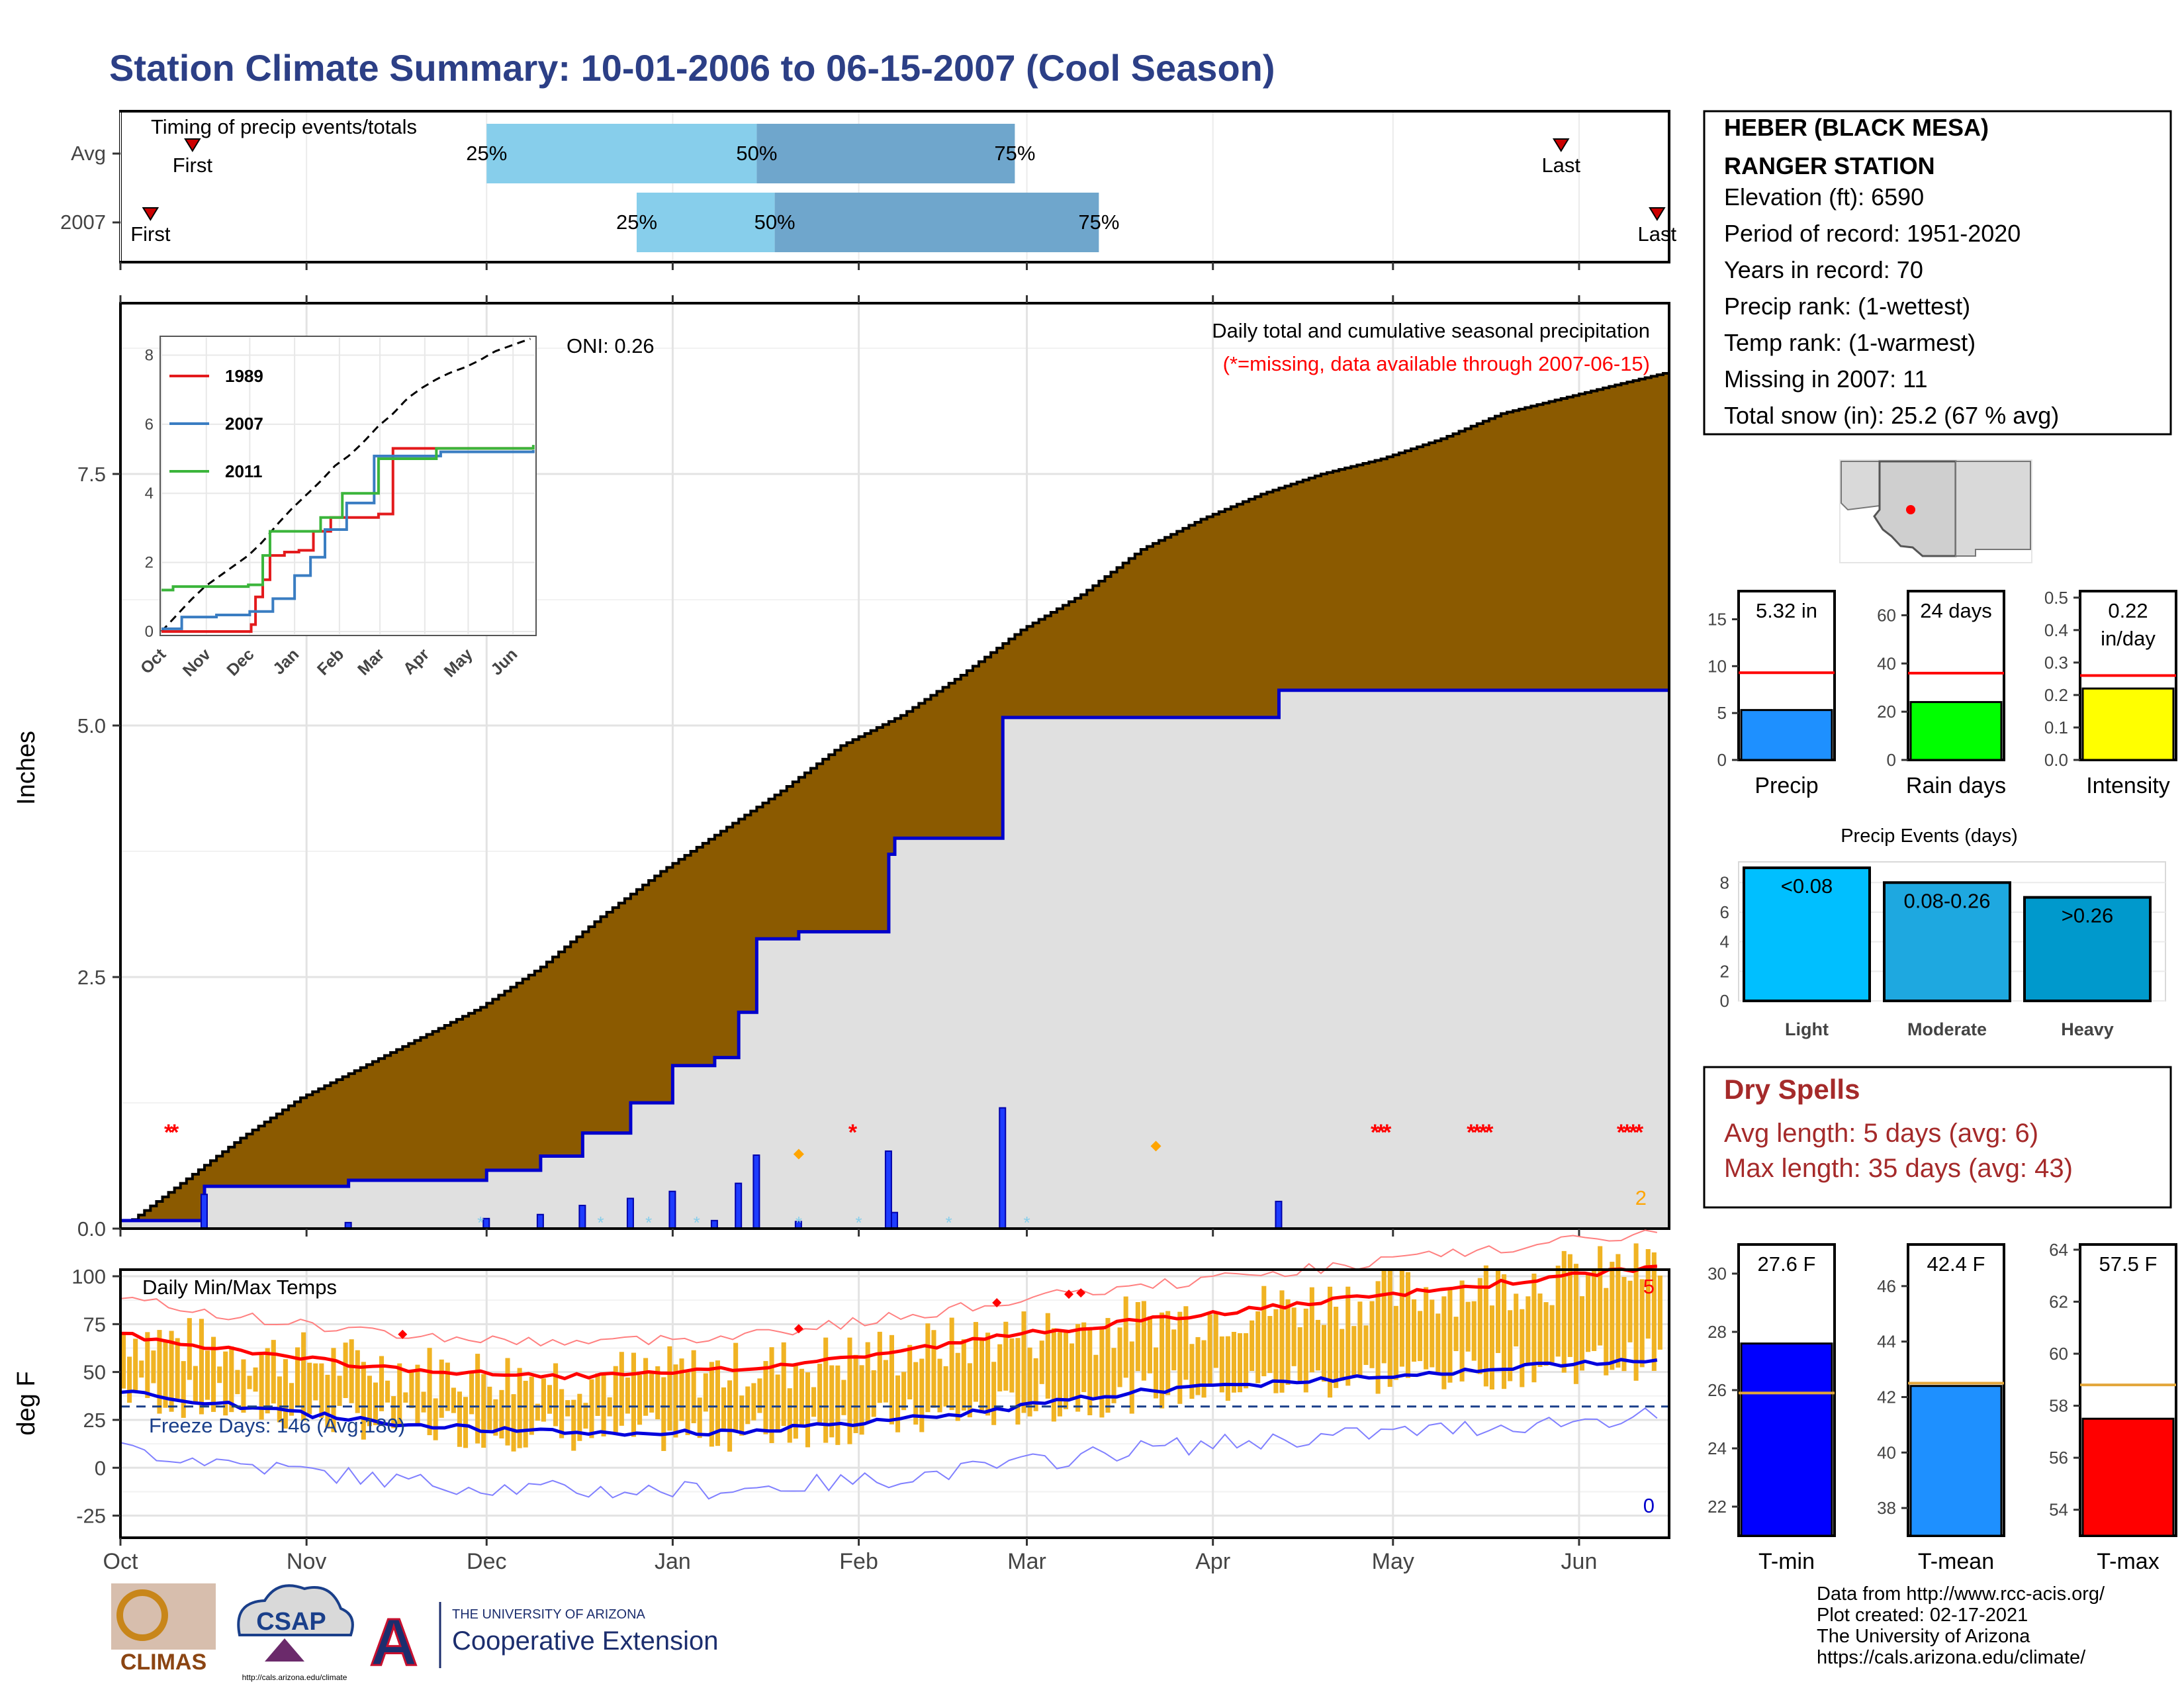 The image size is (2184, 1688). I want to click on station-name-line2: RANGER STATION, so click(1829, 165).